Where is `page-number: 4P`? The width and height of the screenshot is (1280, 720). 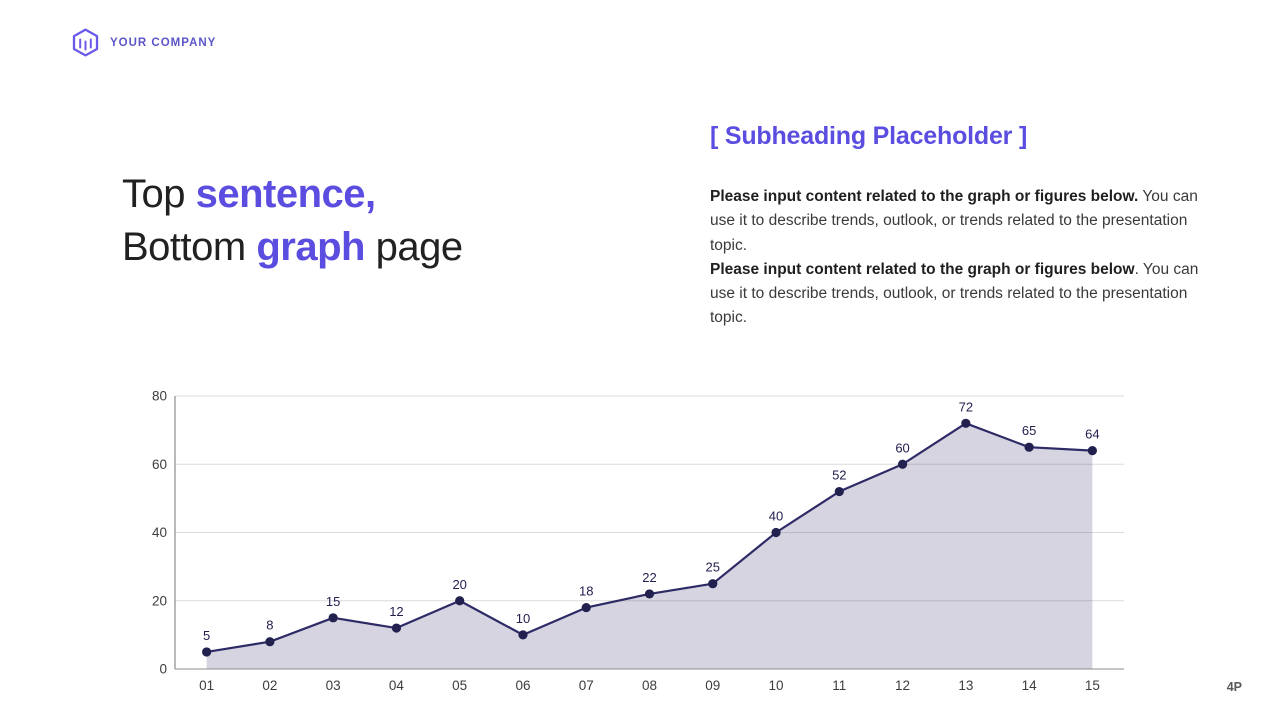 page-number: 4P is located at coordinates (1234, 687).